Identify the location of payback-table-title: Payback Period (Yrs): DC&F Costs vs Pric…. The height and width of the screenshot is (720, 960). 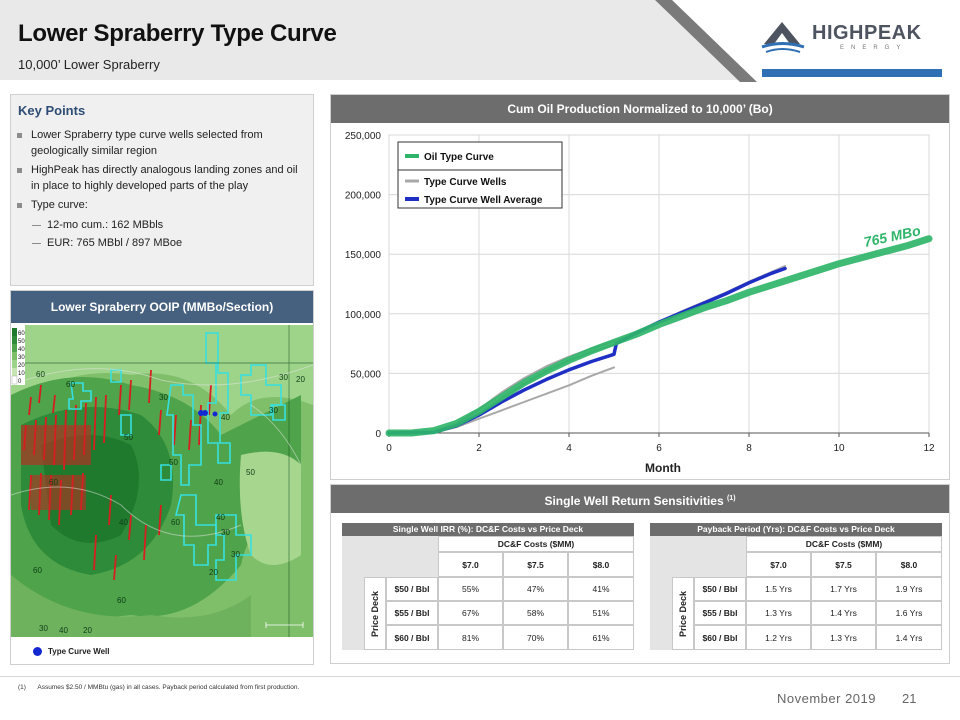
(796, 529).